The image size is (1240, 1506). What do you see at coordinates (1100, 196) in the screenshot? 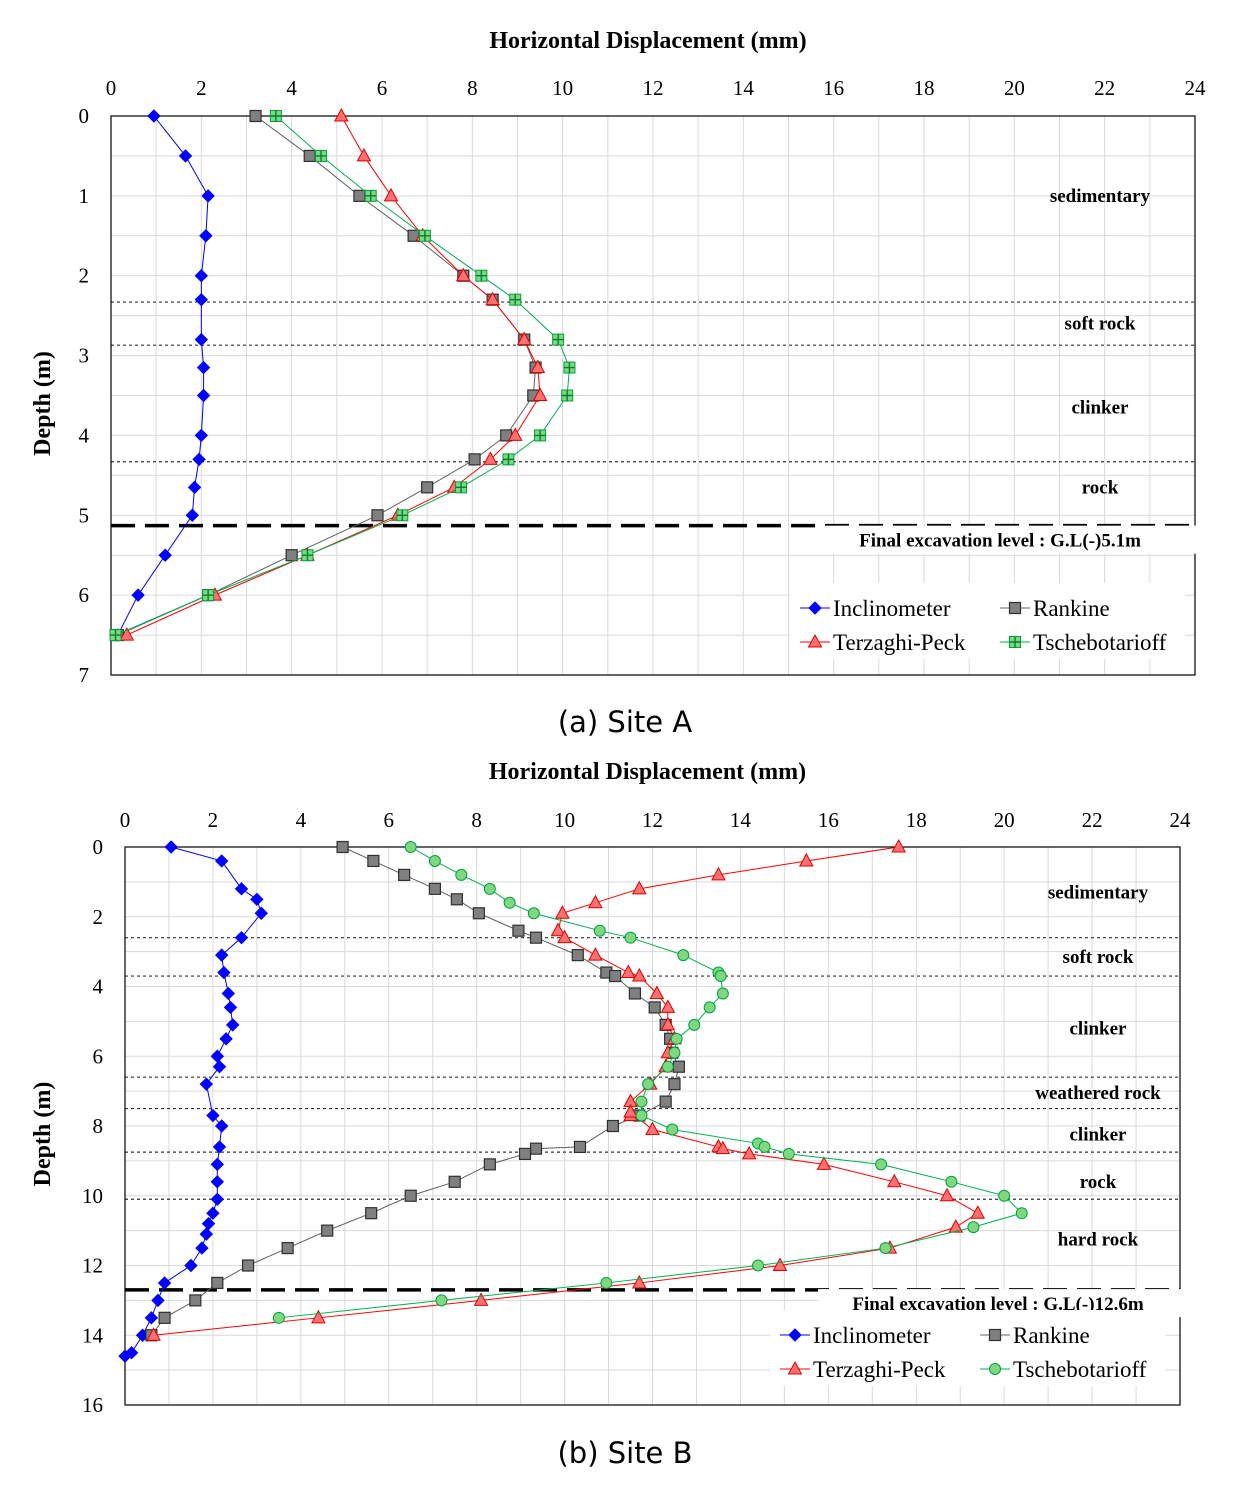
I see `layer-label: sedimentary` at bounding box center [1100, 196].